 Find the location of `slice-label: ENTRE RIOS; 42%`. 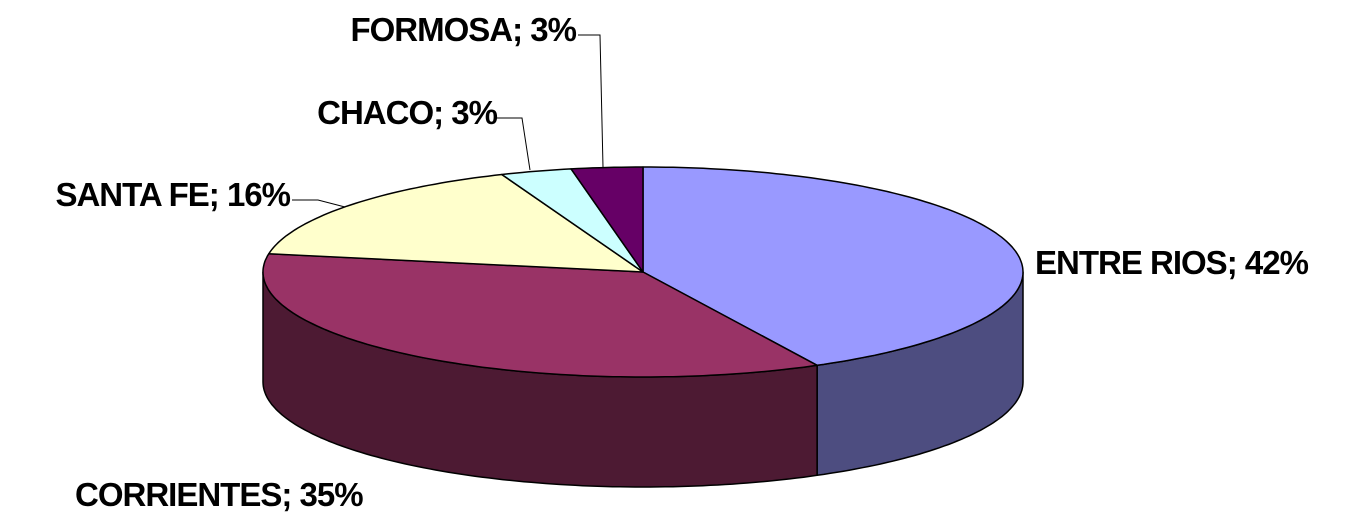

slice-label: ENTRE RIOS; 42% is located at coordinates (1172, 262).